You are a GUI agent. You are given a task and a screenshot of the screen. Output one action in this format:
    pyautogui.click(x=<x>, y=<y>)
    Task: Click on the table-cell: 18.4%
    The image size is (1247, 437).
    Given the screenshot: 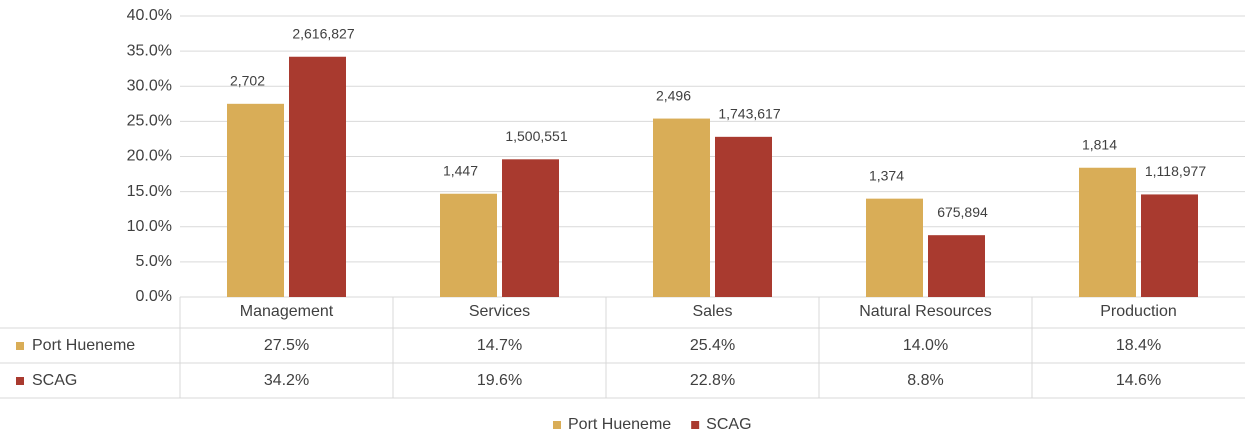 What is the action you would take?
    pyautogui.click(x=1138, y=345)
    